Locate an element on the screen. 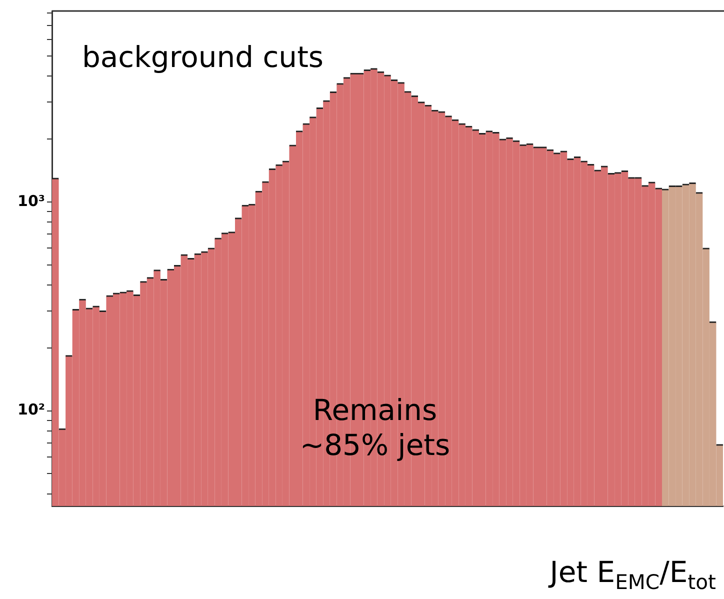 This screenshot has height=599, width=724. annotation: background cuts is located at coordinates (203, 57).